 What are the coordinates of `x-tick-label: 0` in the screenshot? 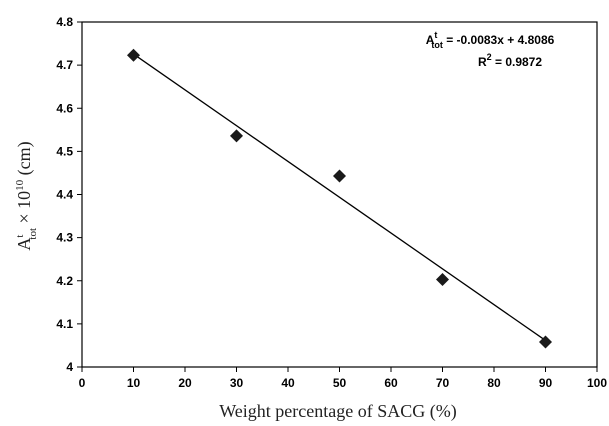 It's located at (82, 383).